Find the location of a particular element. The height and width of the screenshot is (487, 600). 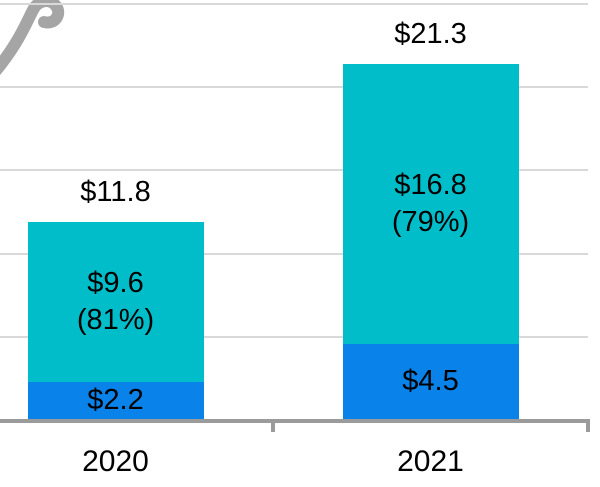

bar-total-label: $21.3 is located at coordinates (430, 33).